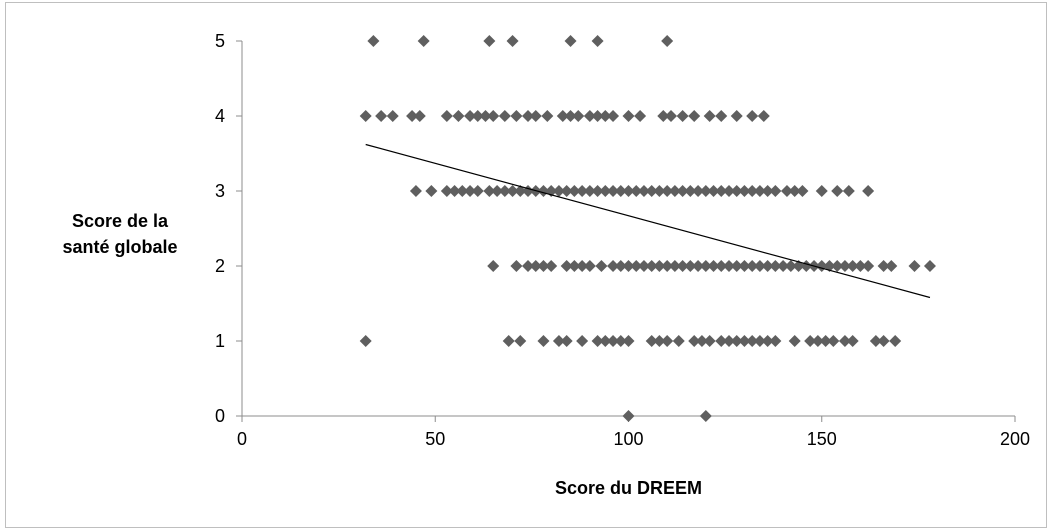 The height and width of the screenshot is (531, 1053). Describe the element at coordinates (628, 439) in the screenshot. I see `x-tick-label: 100` at that location.